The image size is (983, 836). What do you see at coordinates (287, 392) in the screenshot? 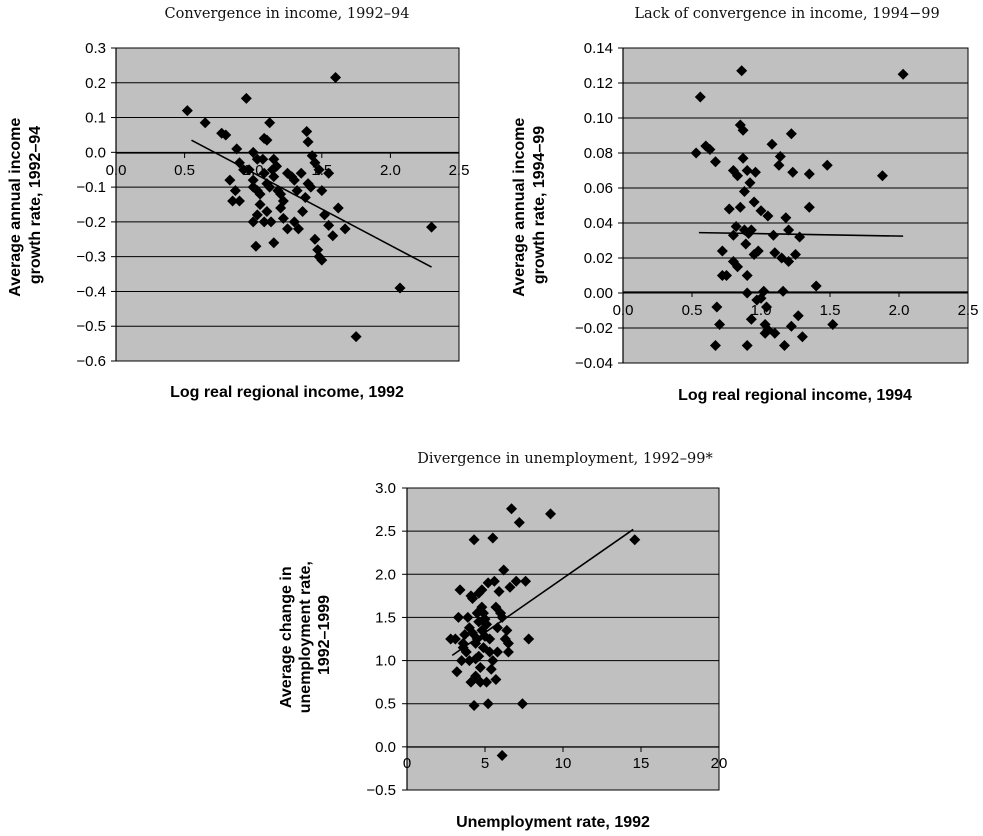
I see `x-axis-label: Log real regional income, 1992` at bounding box center [287, 392].